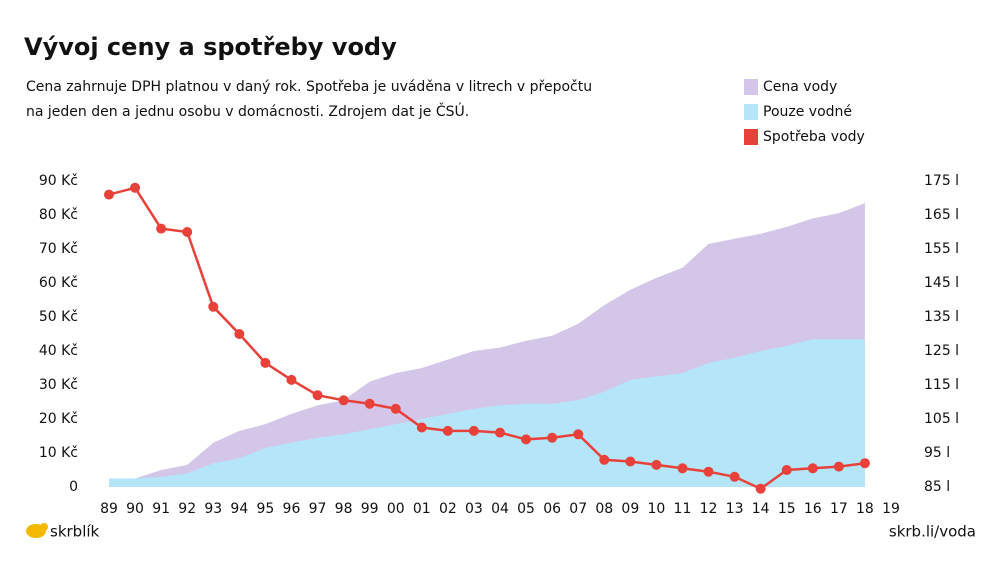 The width and height of the screenshot is (1000, 564). What do you see at coordinates (709, 509) in the screenshot?
I see `x-tick-label: 12` at bounding box center [709, 509].